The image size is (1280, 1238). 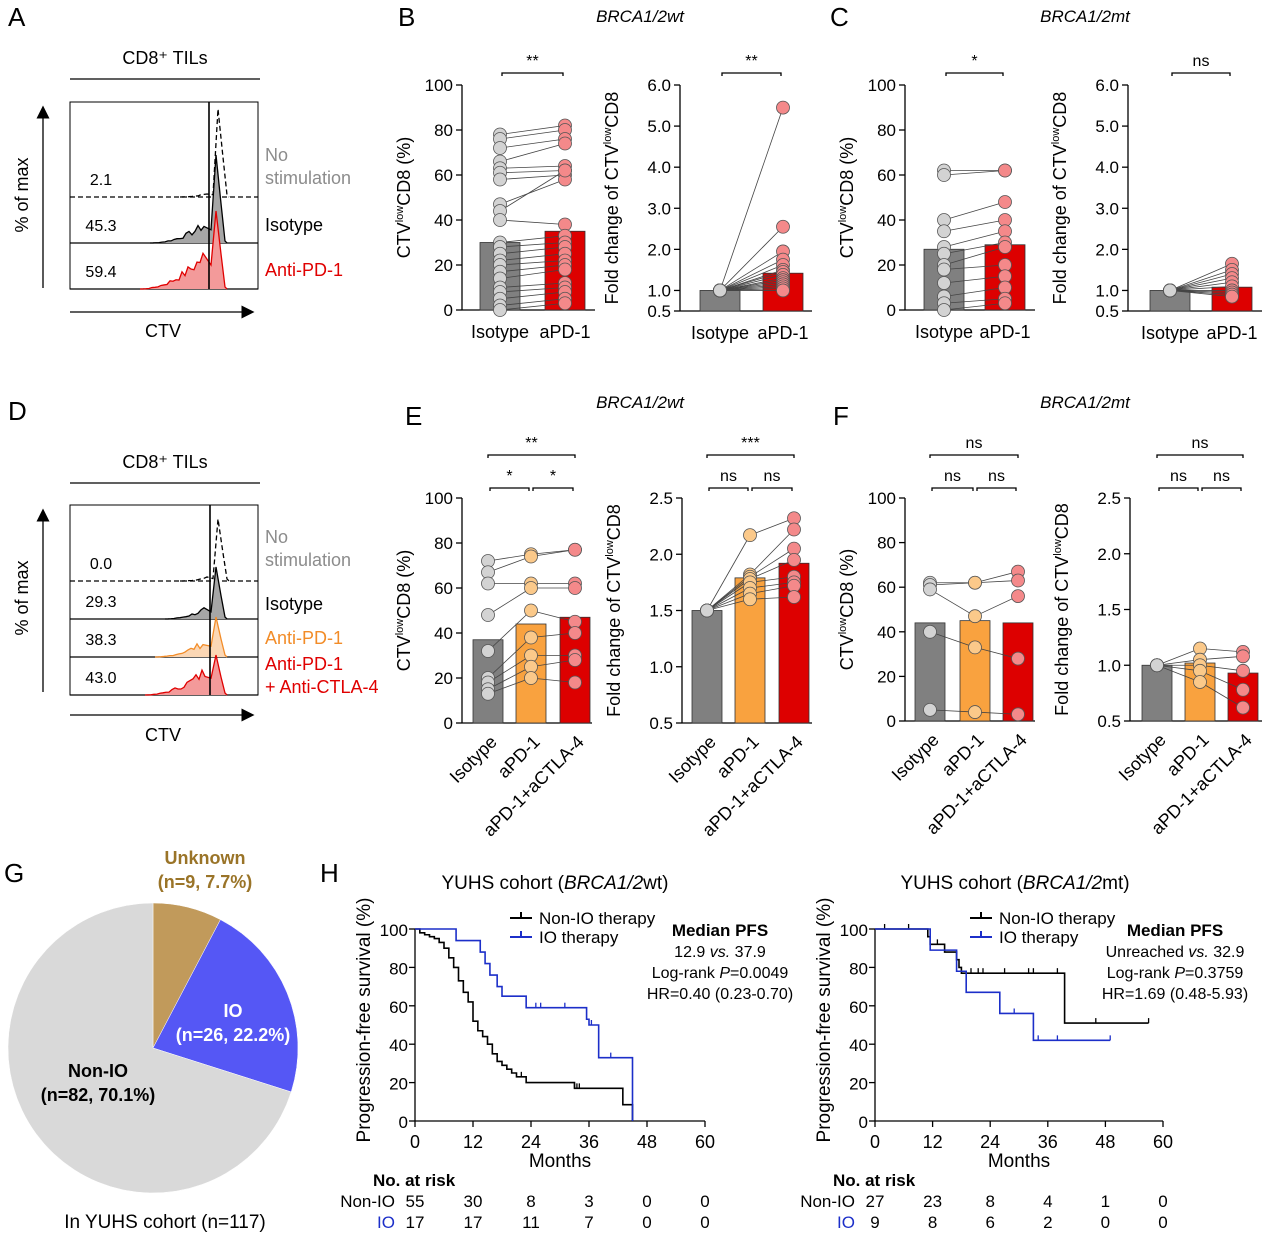 What do you see at coordinates (1121, 402) in the screenshot?
I see `text-segment: mt` at bounding box center [1121, 402].